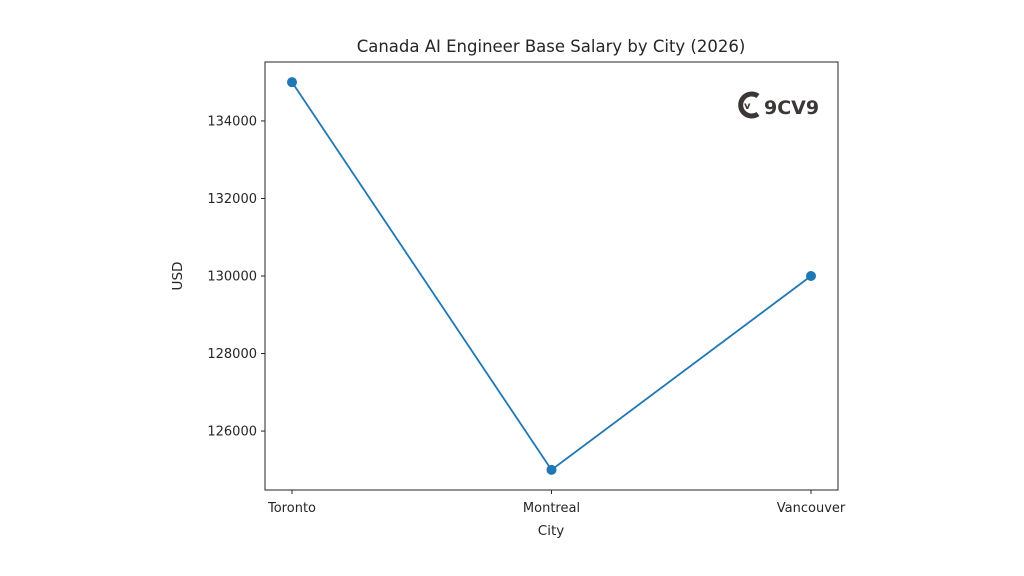 Image resolution: width=1024 pixels, height=576 pixels. Describe the element at coordinates (232, 121) in the screenshot. I see `y-tick-label: 134000` at that location.